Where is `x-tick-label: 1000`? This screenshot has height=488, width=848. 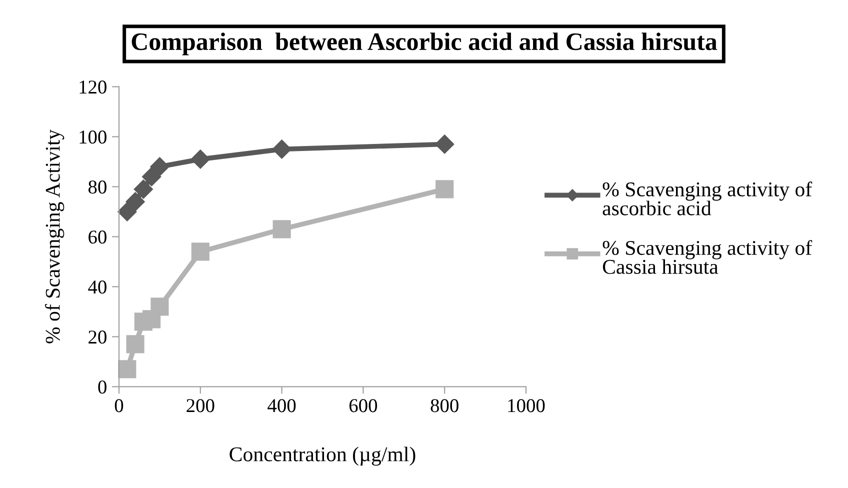
x-tick-label: 1000 is located at coordinates (526, 405).